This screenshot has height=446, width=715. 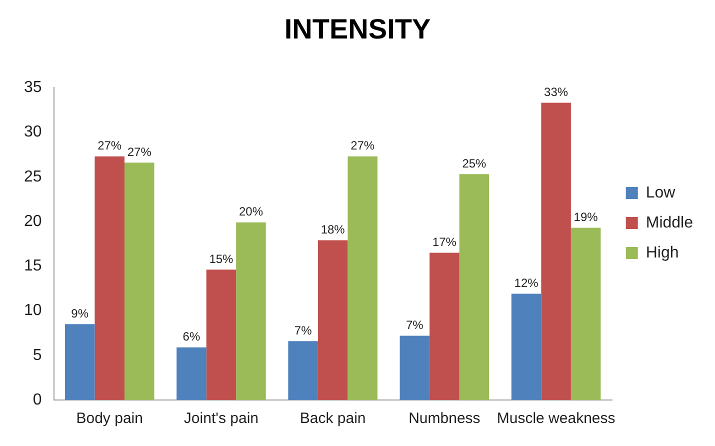 I want to click on data-label: 20%, so click(x=251, y=211).